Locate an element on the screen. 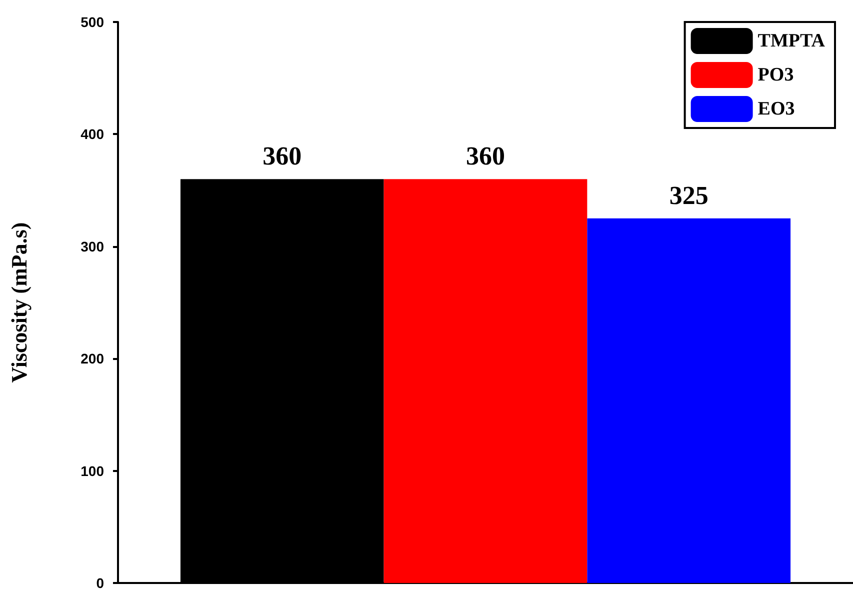 The height and width of the screenshot is (591, 853). y-tick-label: 300 is located at coordinates (92, 246).